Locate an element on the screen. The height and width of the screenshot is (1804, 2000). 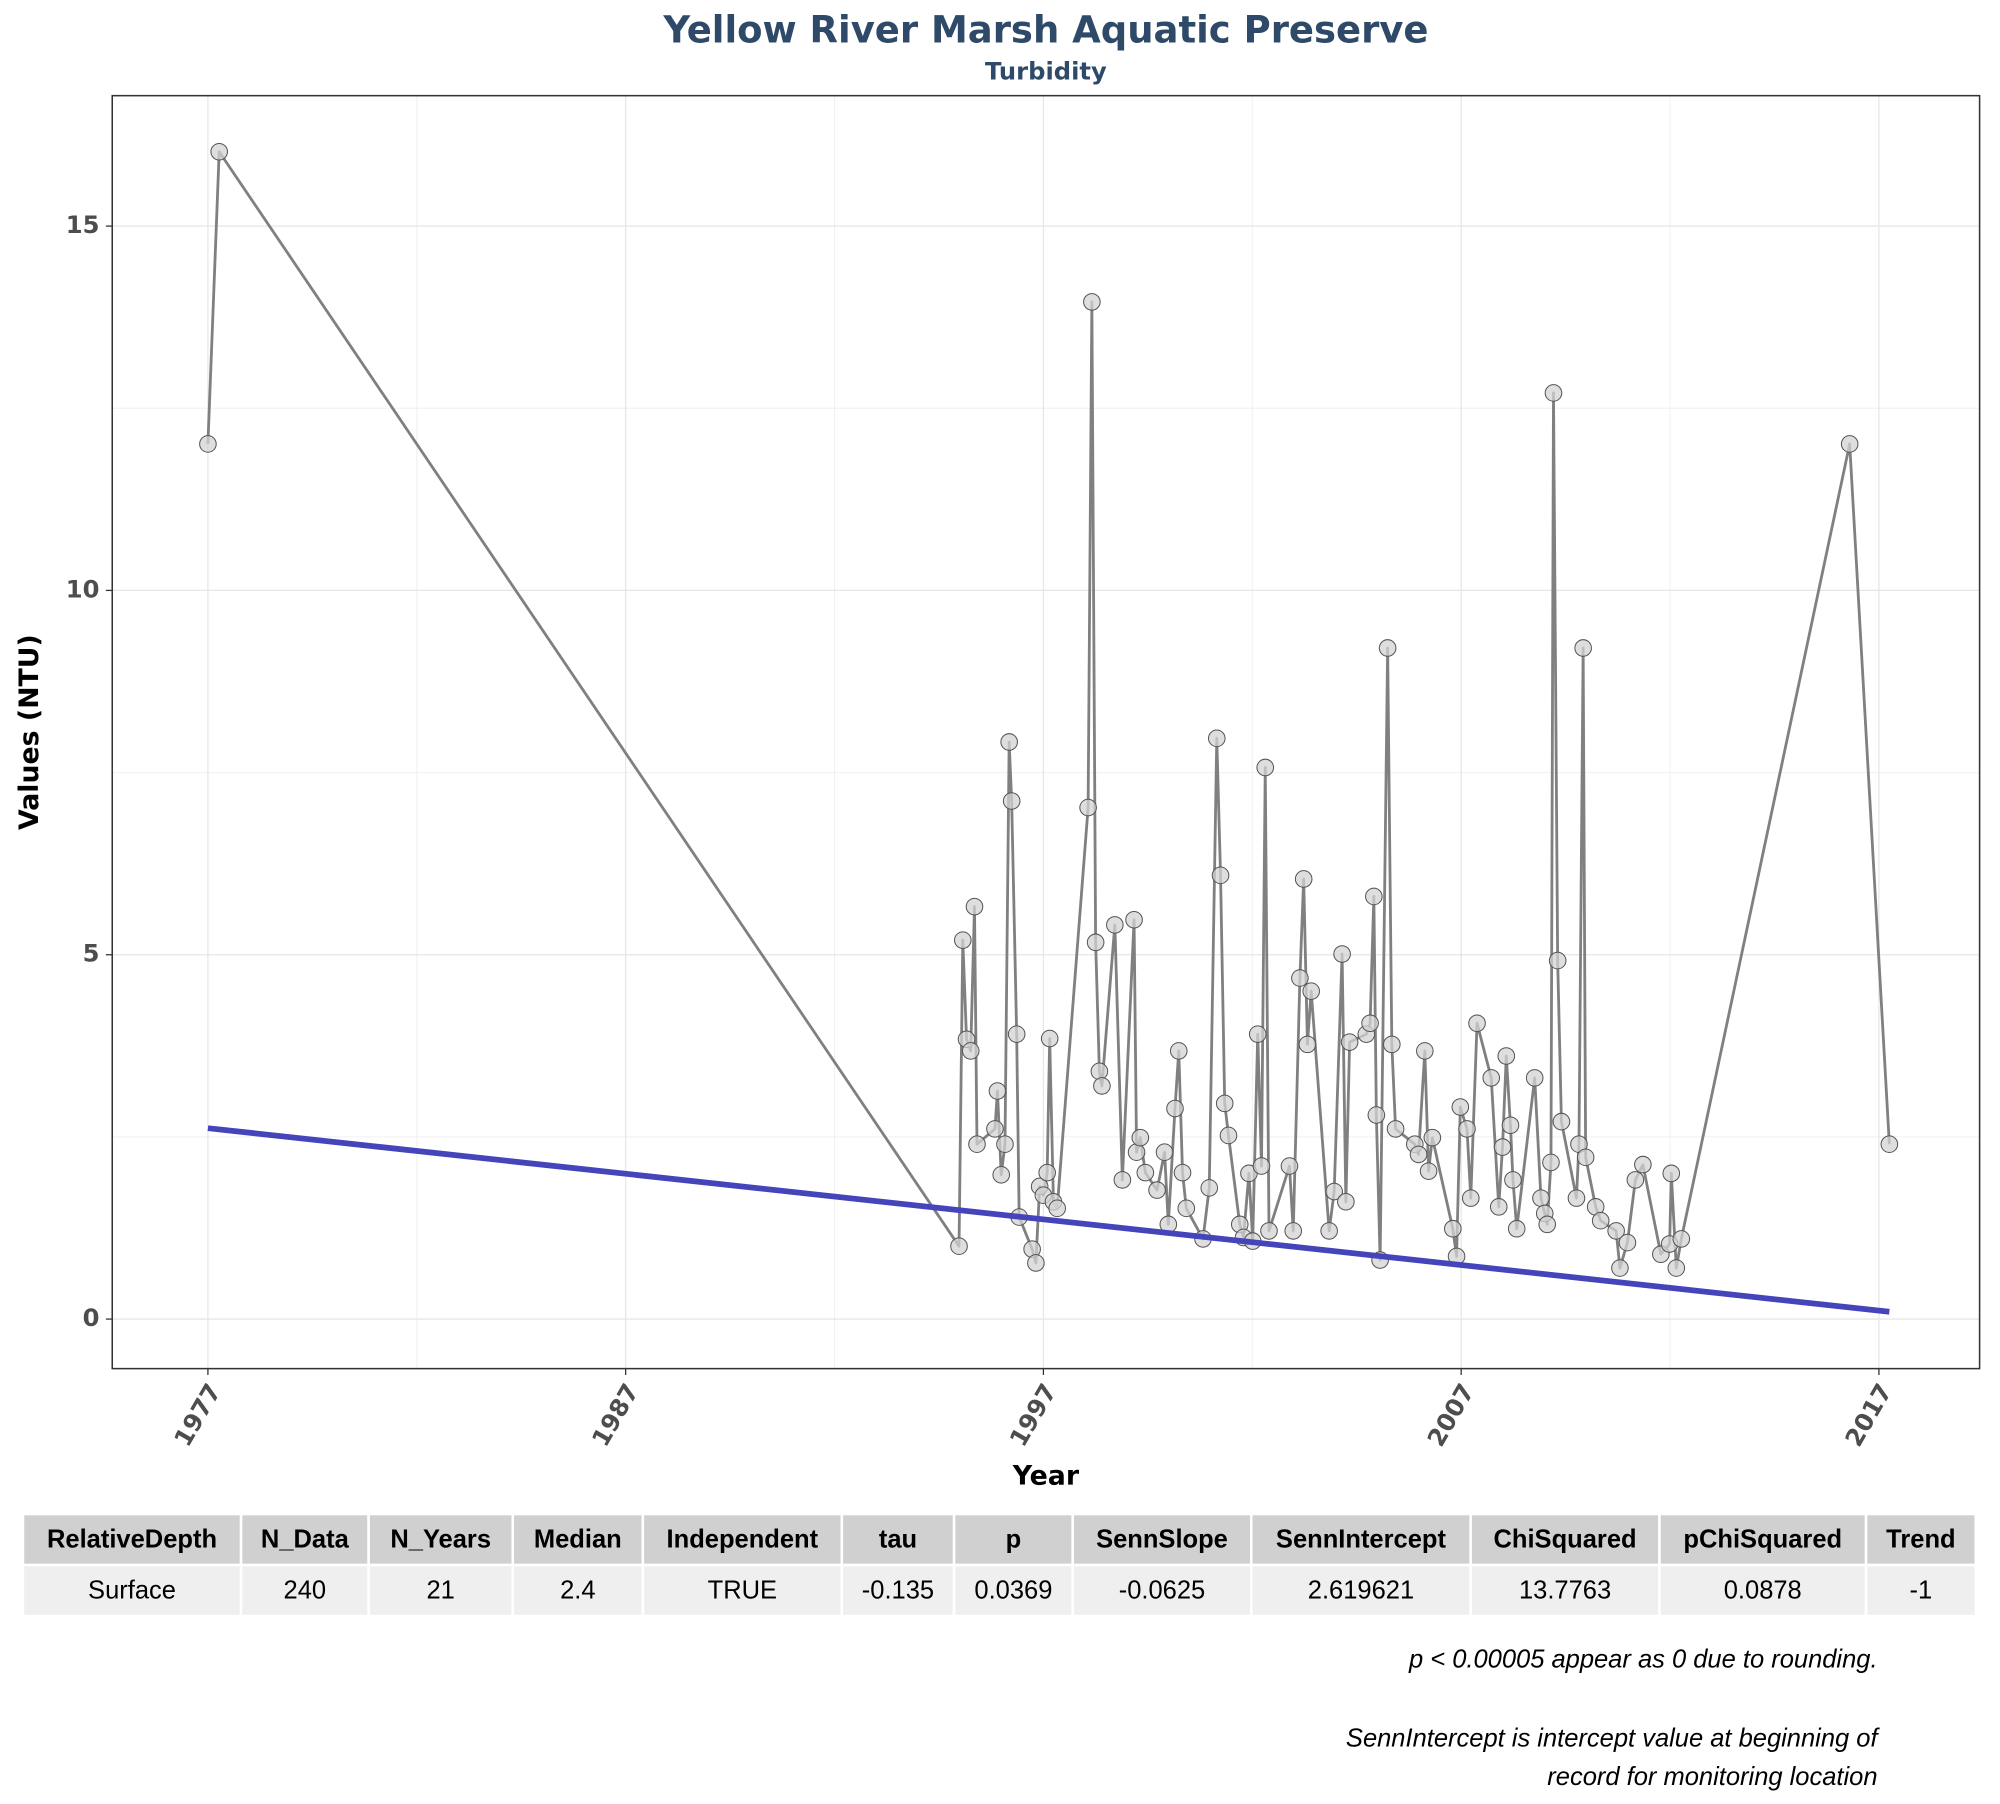
y-axis-title: Values (NTU) is located at coordinates (29, 732).